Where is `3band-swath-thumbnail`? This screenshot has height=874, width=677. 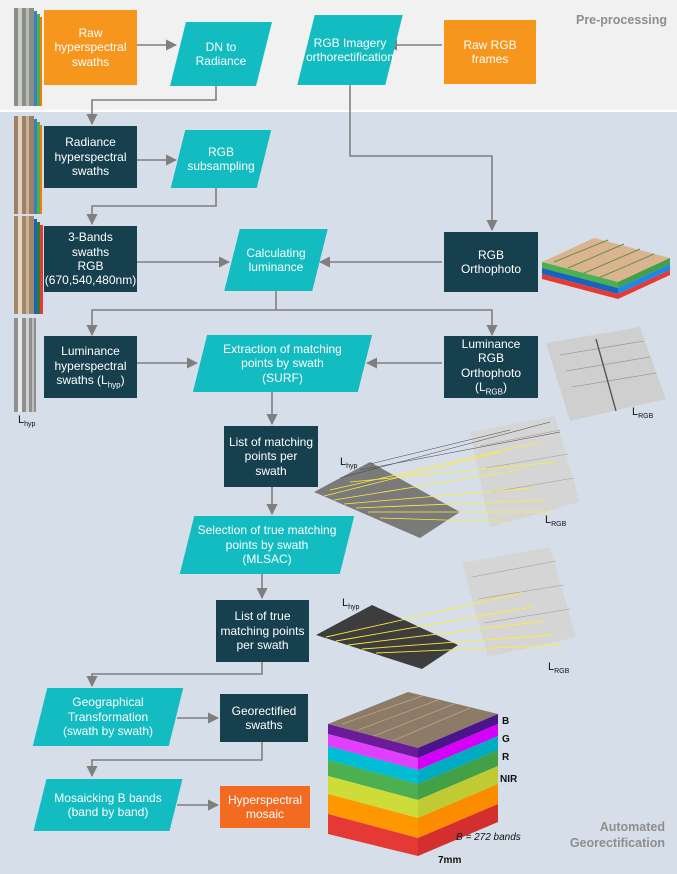 3band-swath-thumbnail is located at coordinates (29, 265).